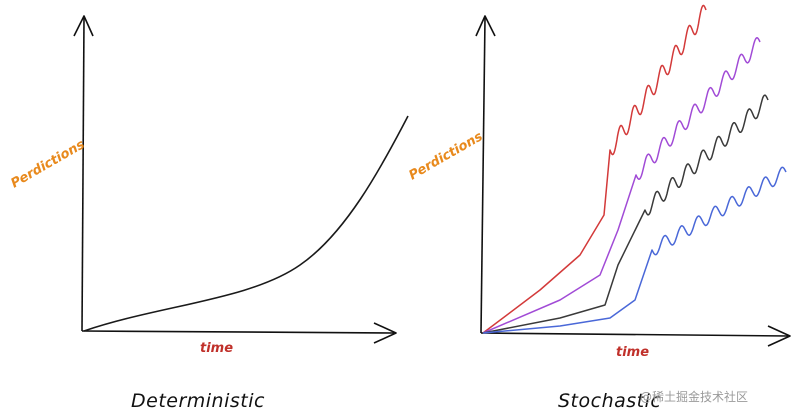  I want to click on panel-caption: Stochastic, so click(609, 401).